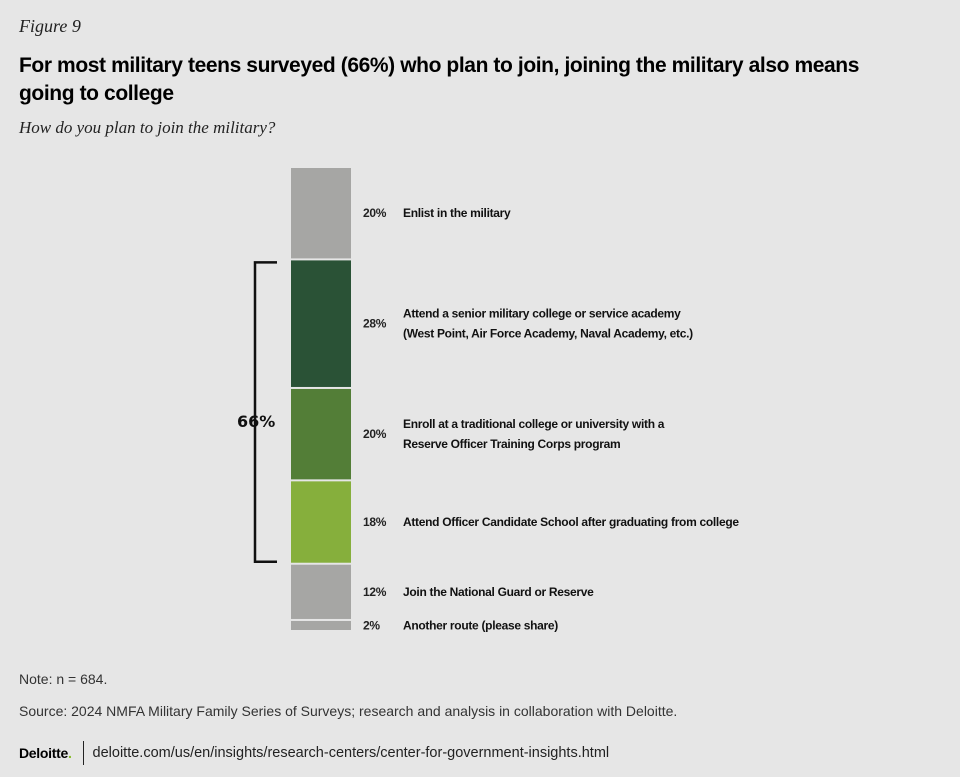 Image resolution: width=960 pixels, height=777 pixels. Describe the element at coordinates (147, 127) in the screenshot. I see `chart-subtitle: How do you plan to join the military?` at that location.